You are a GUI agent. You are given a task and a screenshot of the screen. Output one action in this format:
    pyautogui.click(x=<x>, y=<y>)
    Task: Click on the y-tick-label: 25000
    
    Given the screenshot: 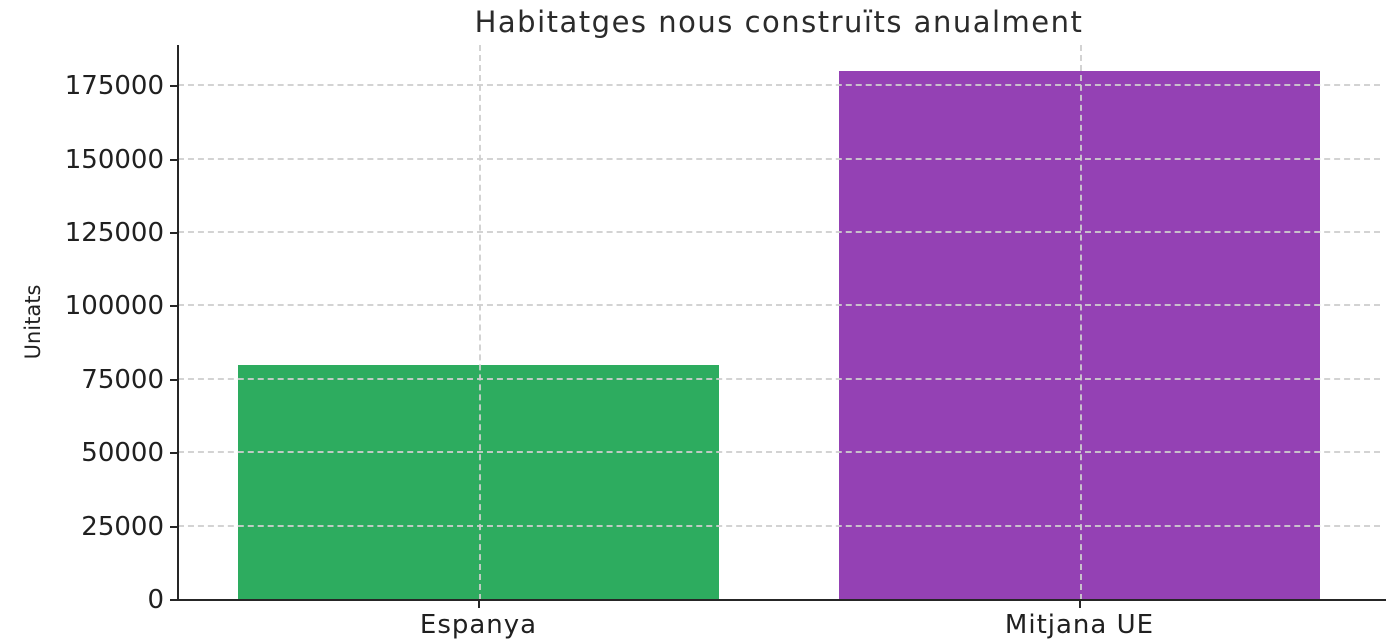 What is the action you would take?
    pyautogui.click(x=122, y=526)
    